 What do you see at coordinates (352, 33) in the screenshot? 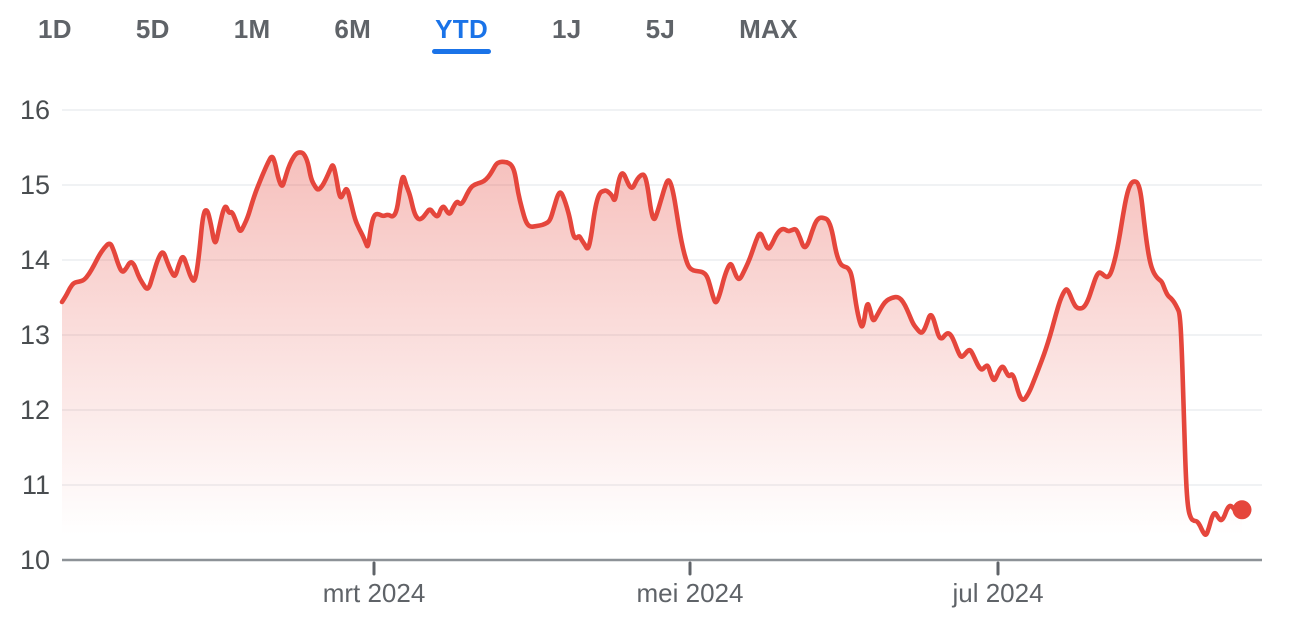
I see `tab-6m: 6M` at bounding box center [352, 33].